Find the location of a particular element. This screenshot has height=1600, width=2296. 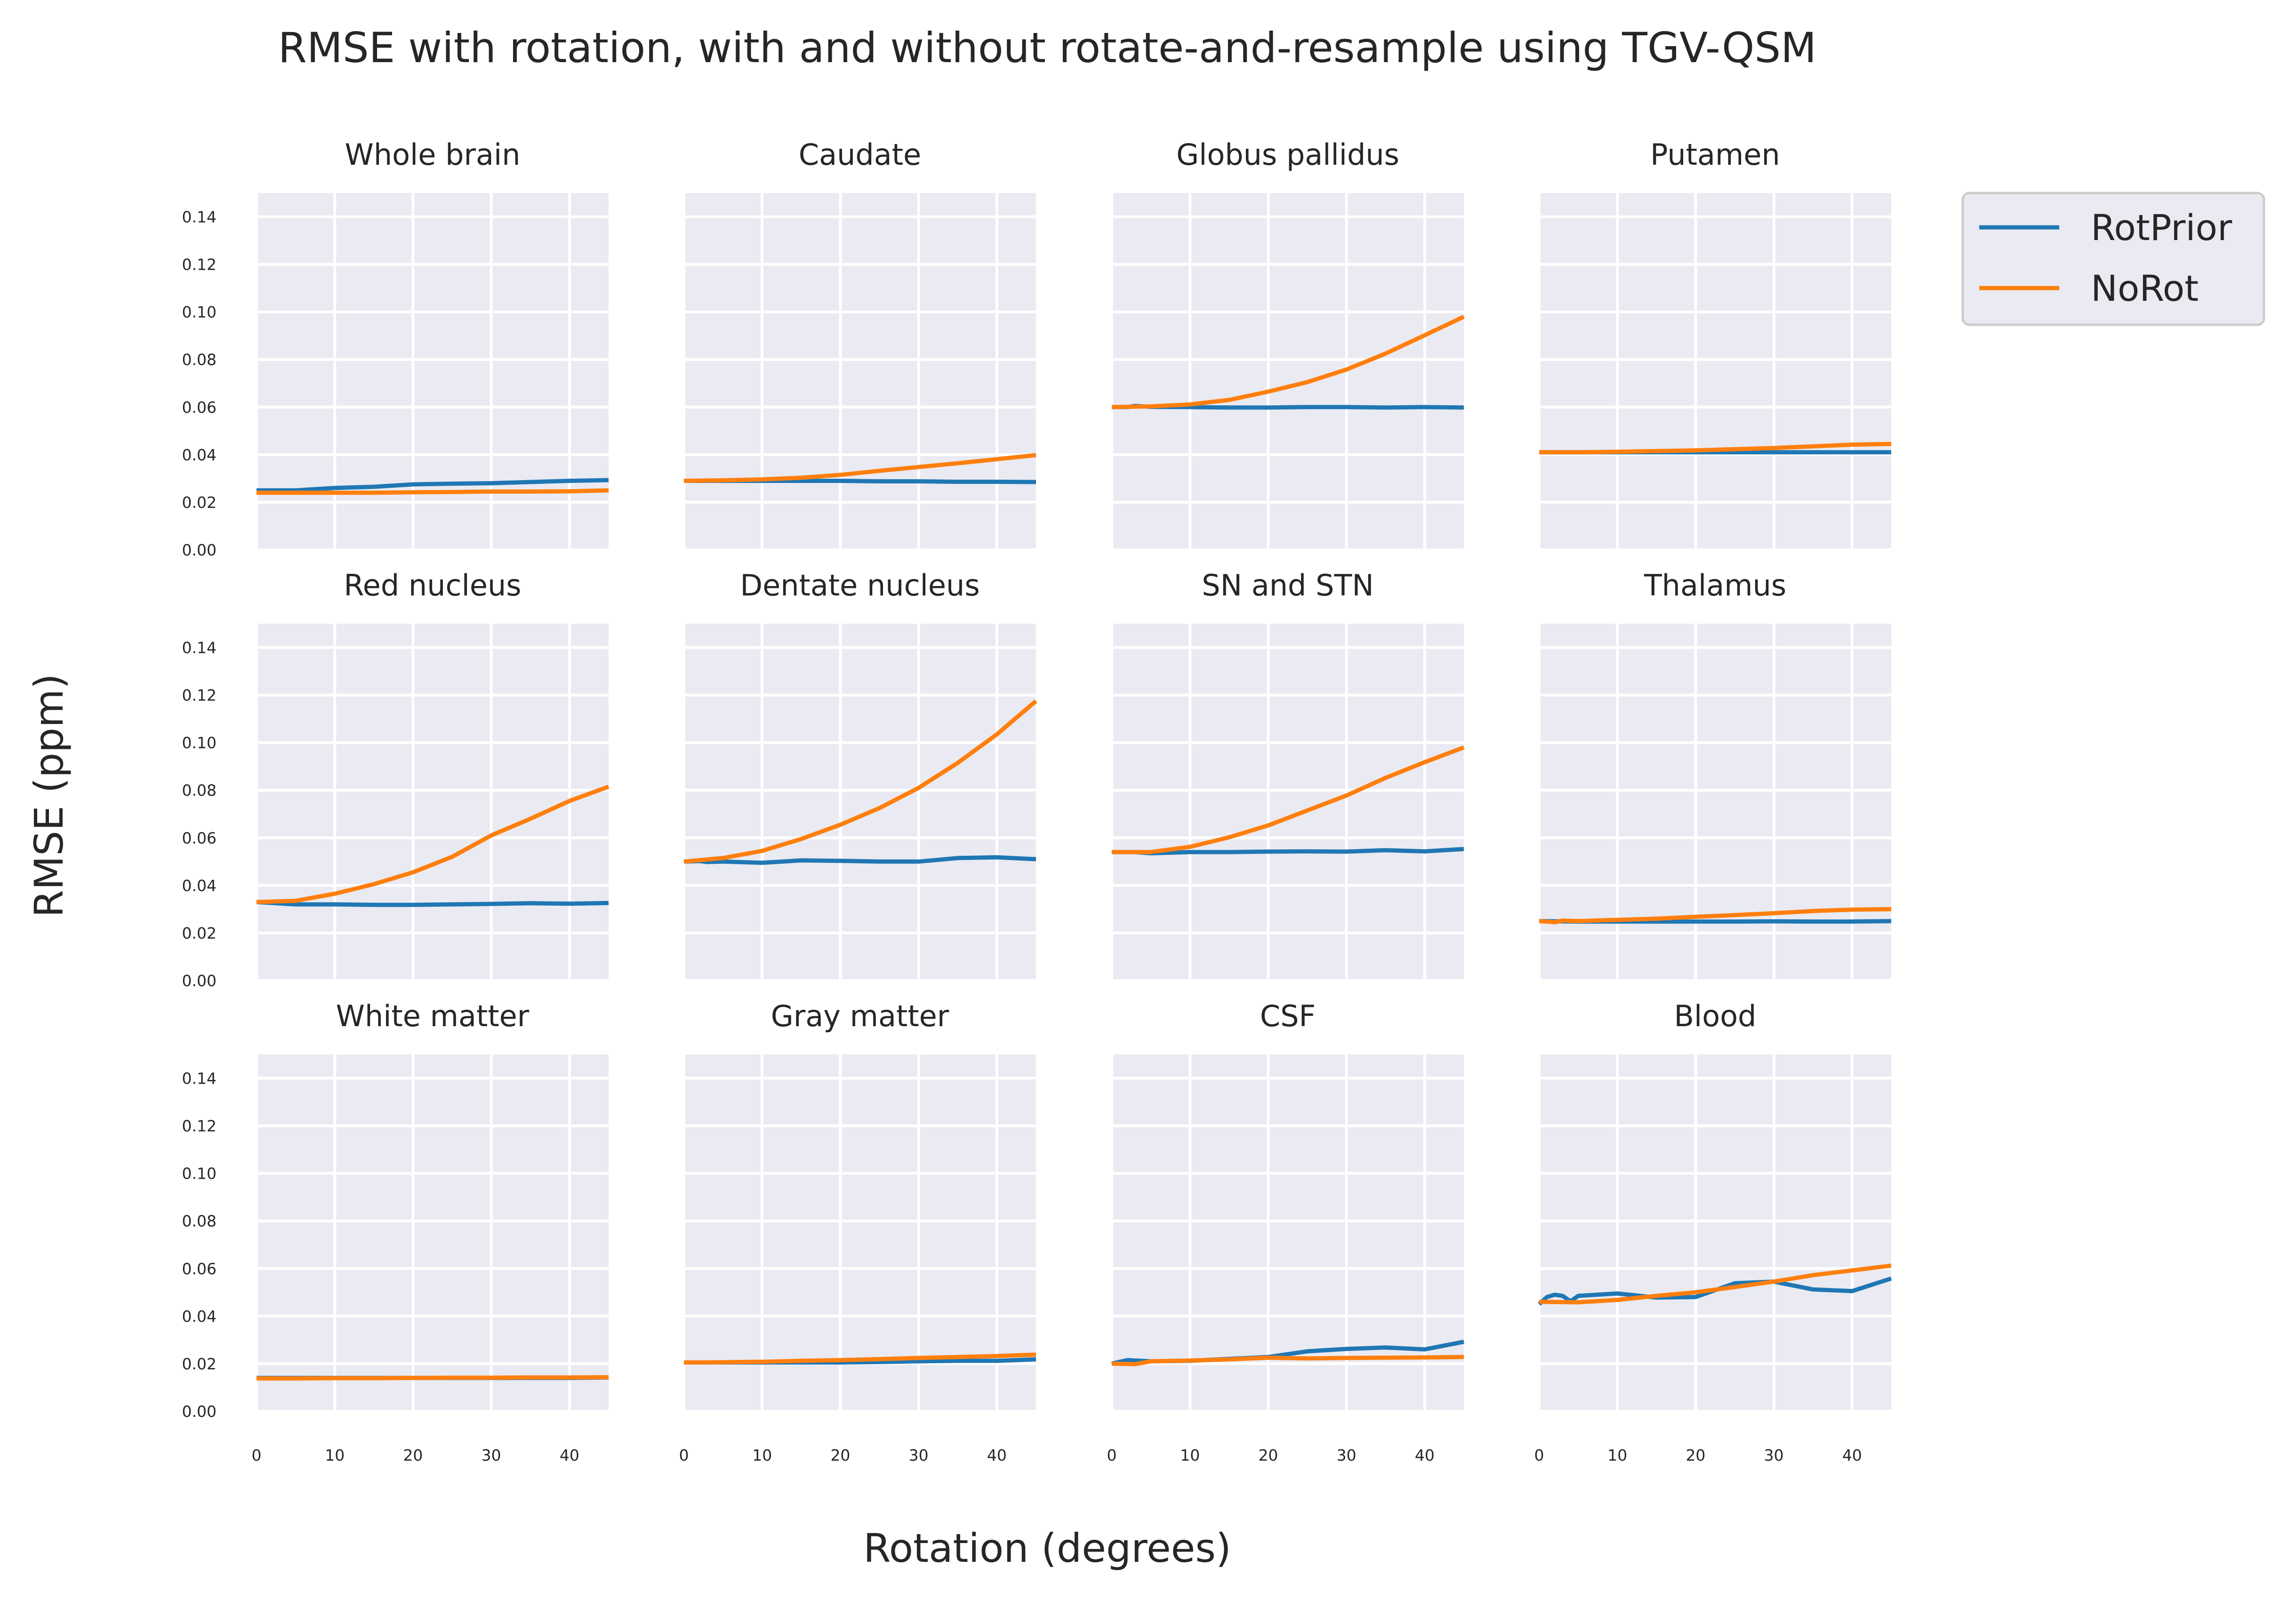

panel-sn-and-stn: SN and STN is located at coordinates (1287, 775).